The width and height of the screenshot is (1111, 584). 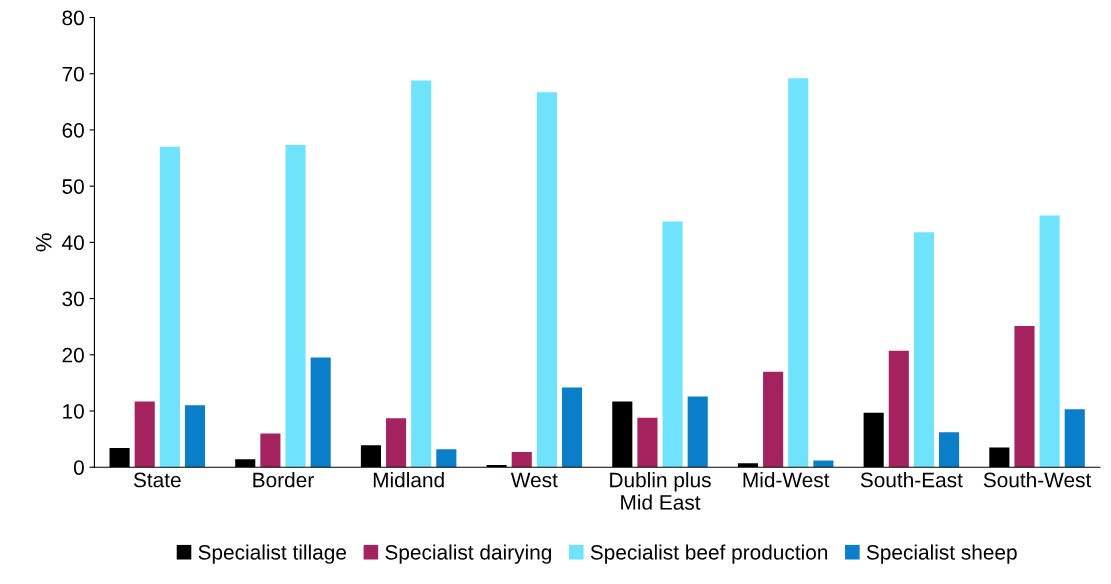 What do you see at coordinates (78, 467) in the screenshot?
I see `y-tick-label: 0` at bounding box center [78, 467].